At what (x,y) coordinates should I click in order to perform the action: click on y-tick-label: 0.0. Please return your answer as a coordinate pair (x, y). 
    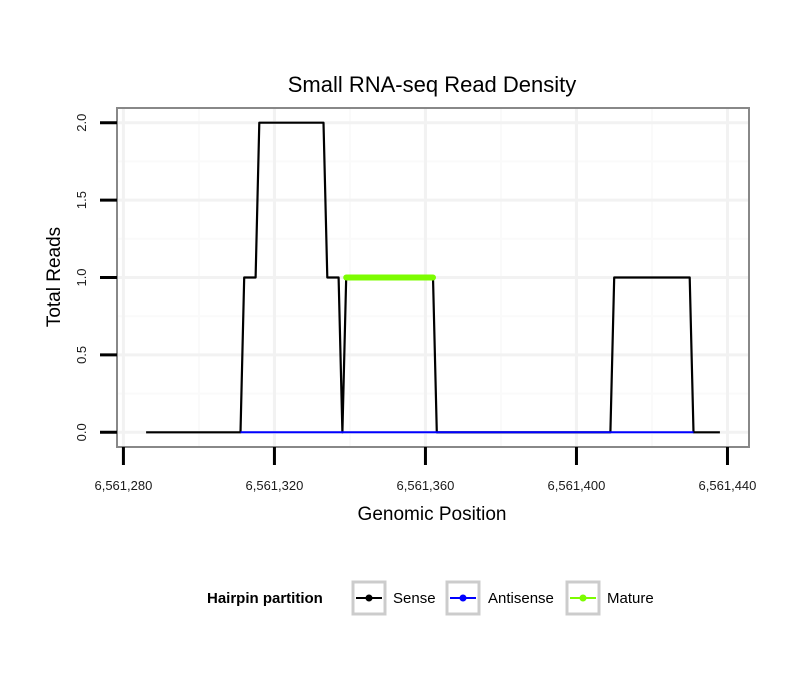
    Looking at the image, I should click on (81, 432).